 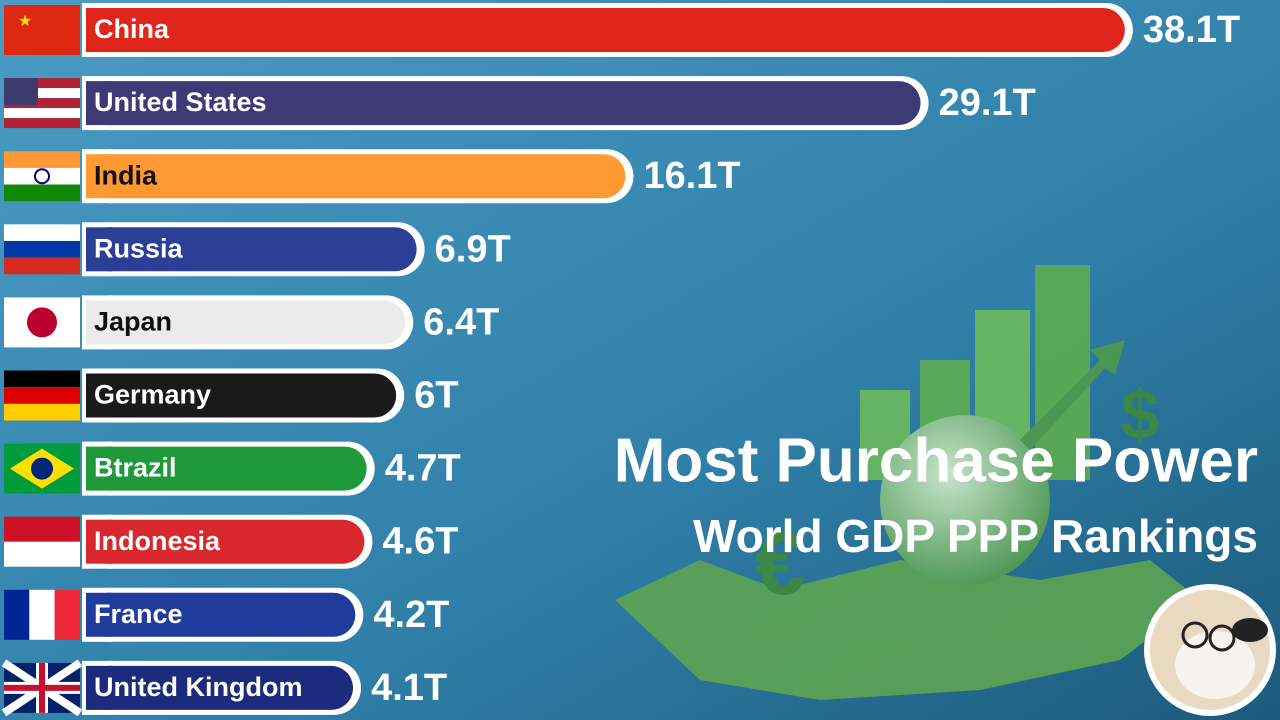 What do you see at coordinates (411, 615) in the screenshot?
I see `value-label: 4.2T` at bounding box center [411, 615].